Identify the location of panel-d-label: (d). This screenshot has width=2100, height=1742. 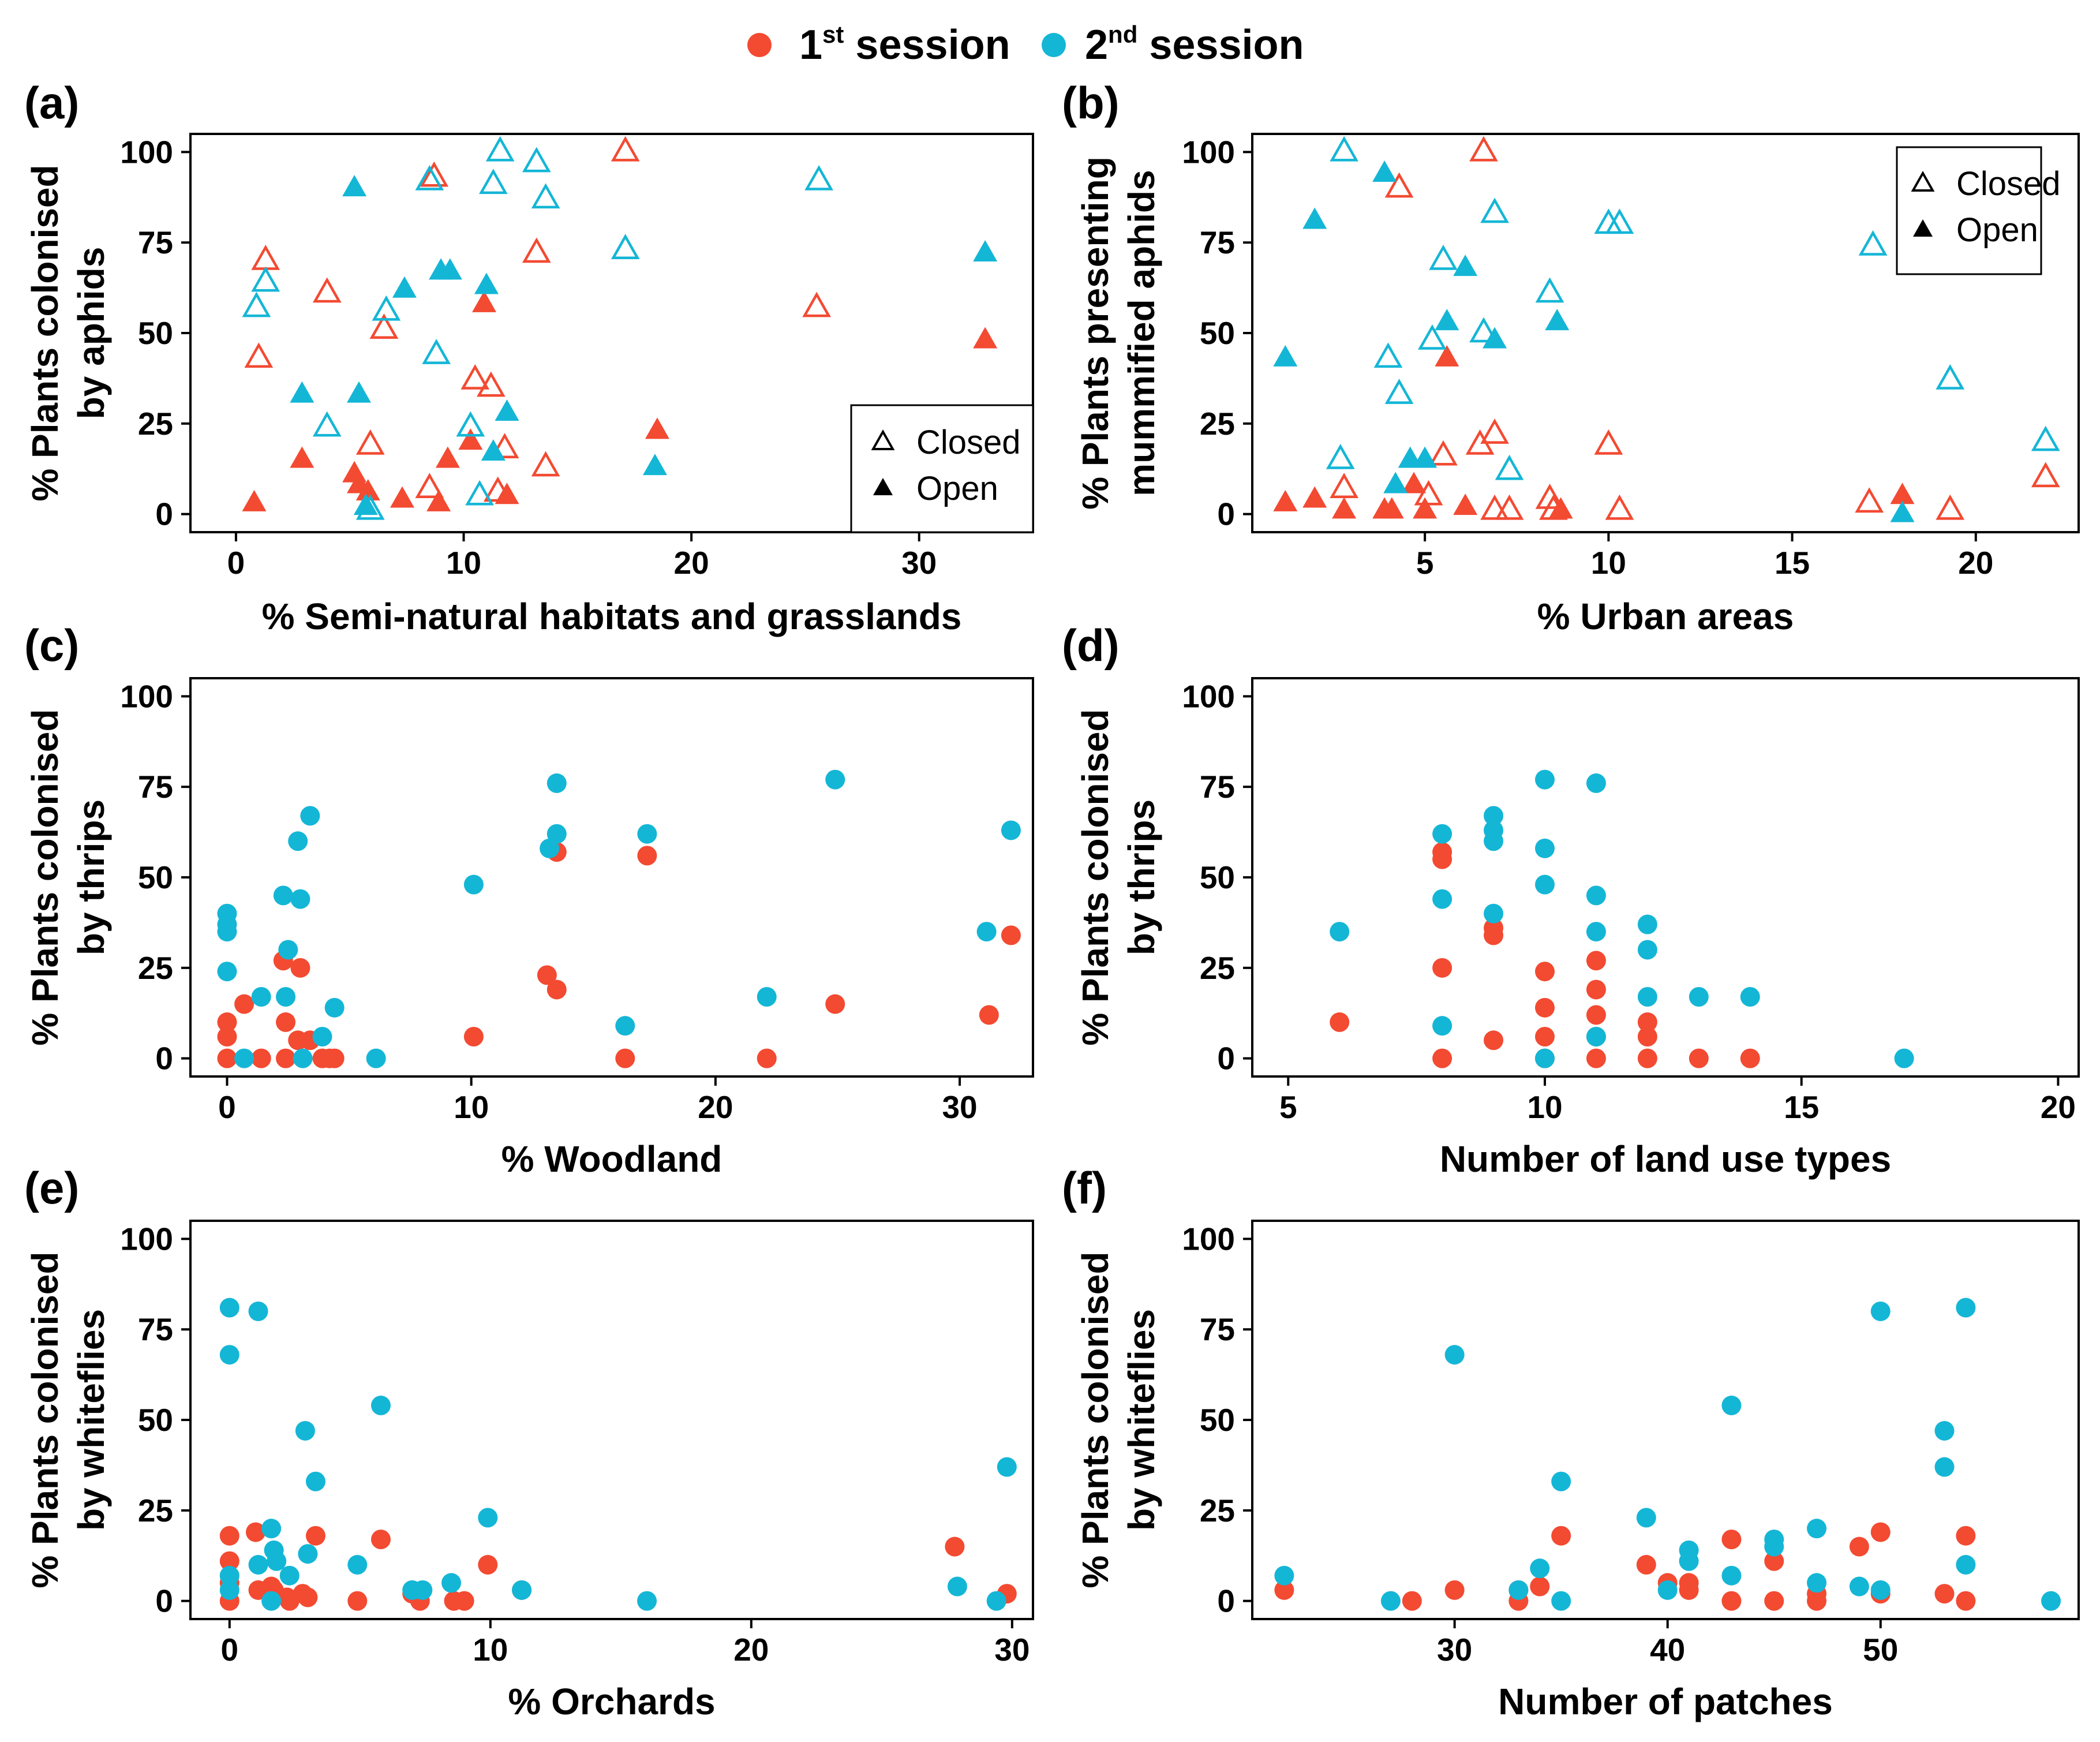
(1091, 646).